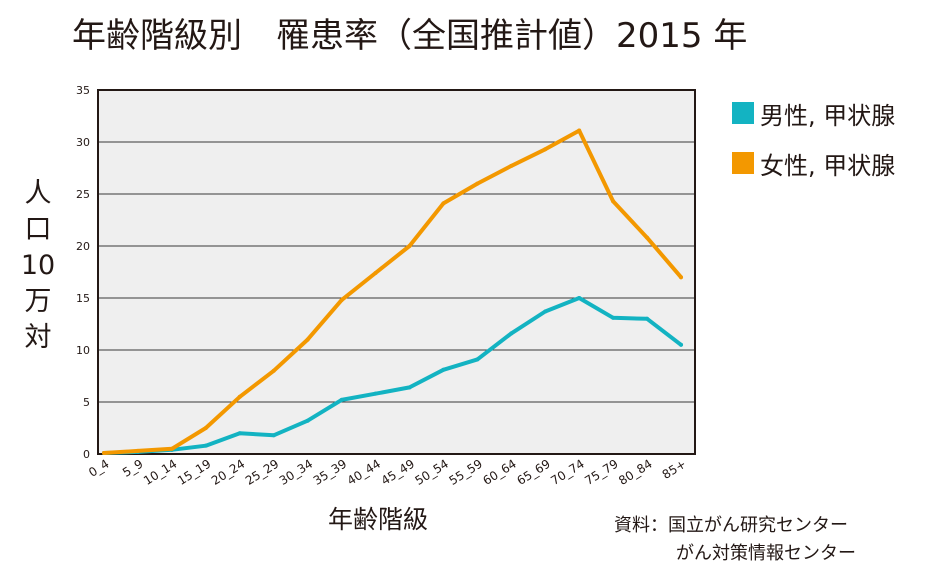  Describe the element at coordinates (83, 350) in the screenshot. I see `y-tick-label: 10` at that location.